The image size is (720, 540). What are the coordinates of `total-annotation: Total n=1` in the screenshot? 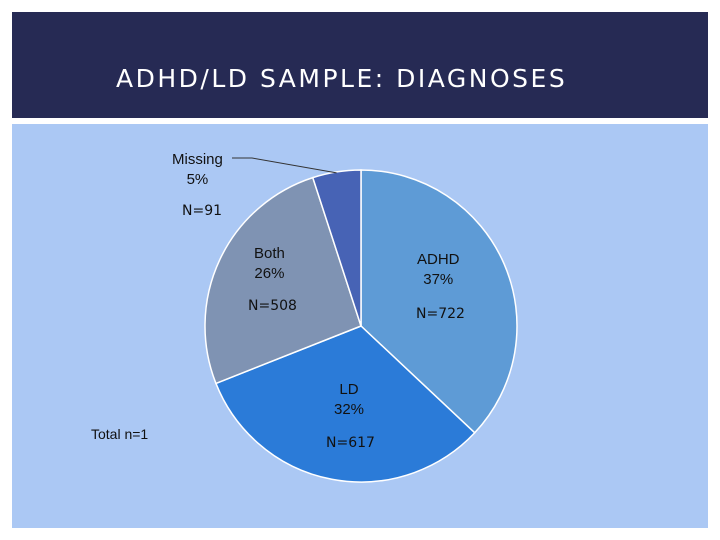 It's located at (120, 434).